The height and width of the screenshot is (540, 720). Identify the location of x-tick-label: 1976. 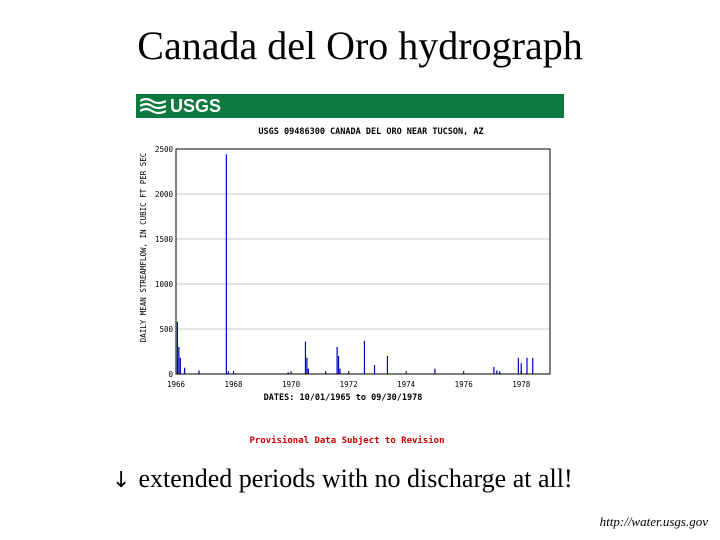
(464, 384).